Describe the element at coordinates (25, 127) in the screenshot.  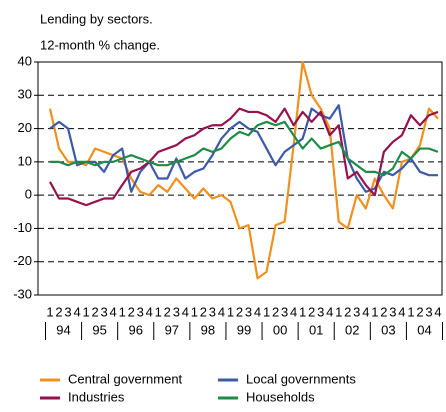
I see `y-tick-label: 20` at that location.